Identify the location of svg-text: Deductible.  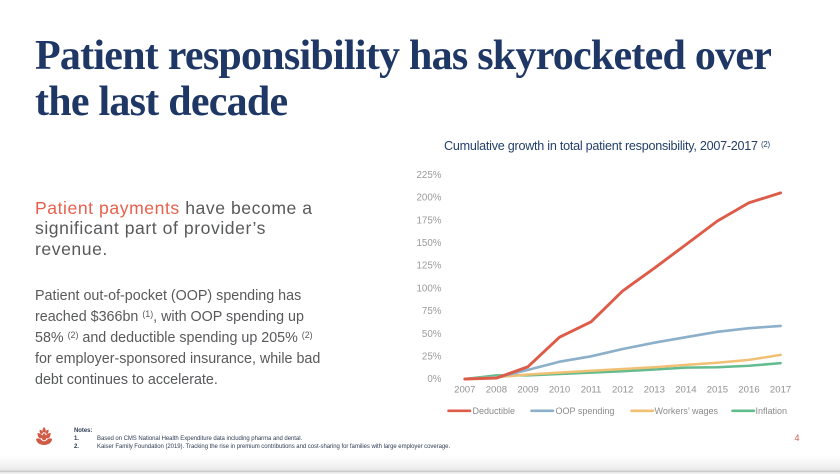
(494, 411).